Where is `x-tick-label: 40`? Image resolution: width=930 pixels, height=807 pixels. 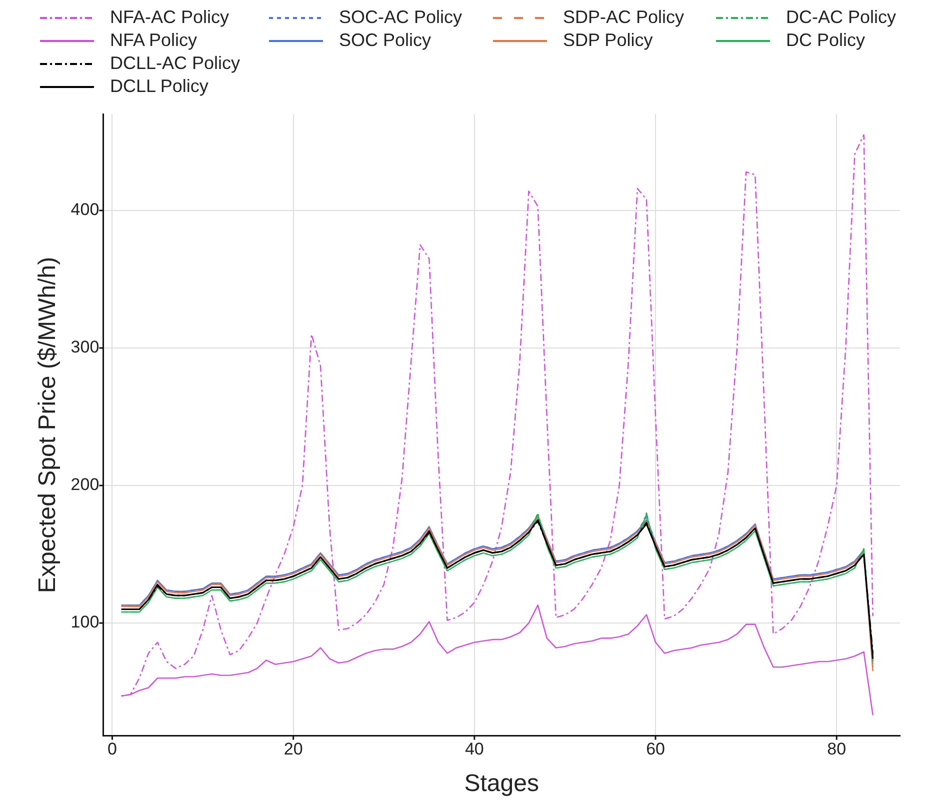 x-tick-label: 40 is located at coordinates (474, 749).